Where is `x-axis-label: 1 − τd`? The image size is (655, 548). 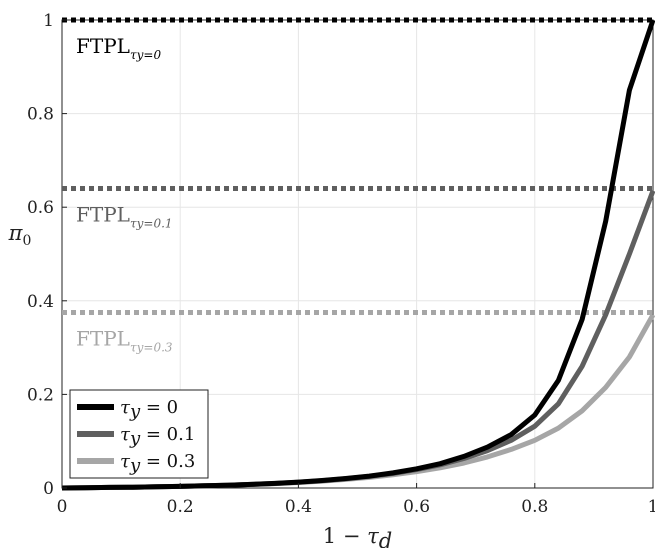
x-axis-label: 1 − τd is located at coordinates (357, 536).